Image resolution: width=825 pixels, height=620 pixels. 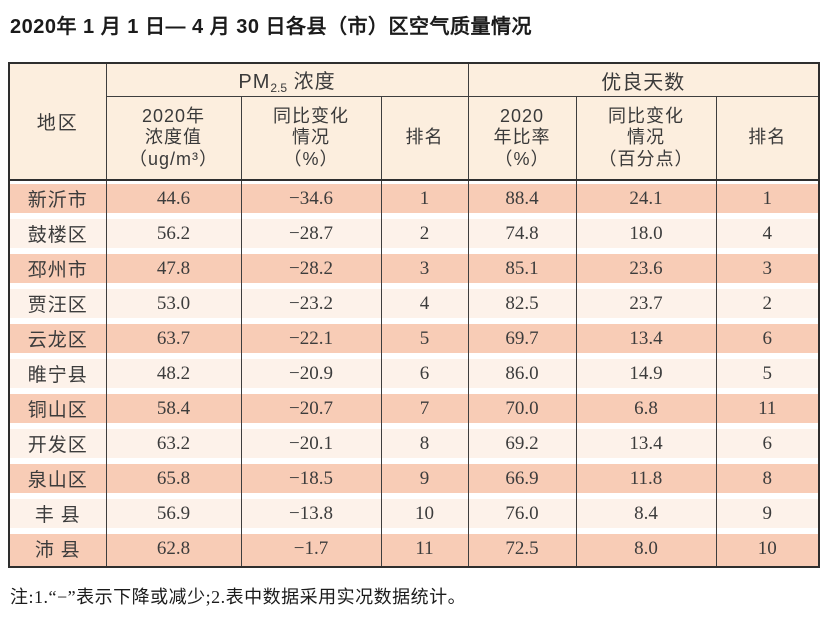 What do you see at coordinates (173, 443) in the screenshot?
I see `cell-pm_value: 63.2` at bounding box center [173, 443].